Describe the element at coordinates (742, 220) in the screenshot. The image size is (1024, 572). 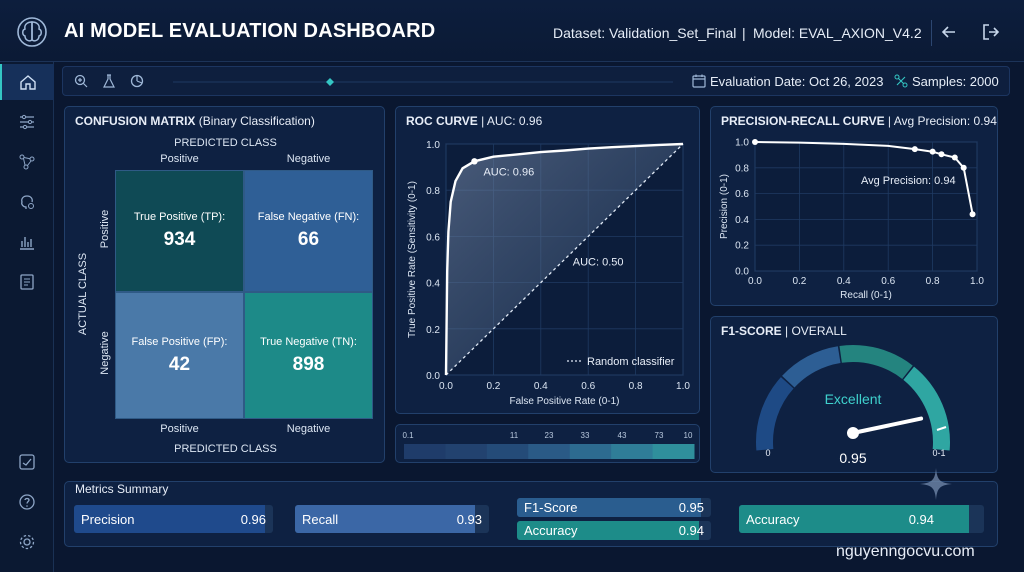
I see `pr-y-tick: 0.4` at that location.